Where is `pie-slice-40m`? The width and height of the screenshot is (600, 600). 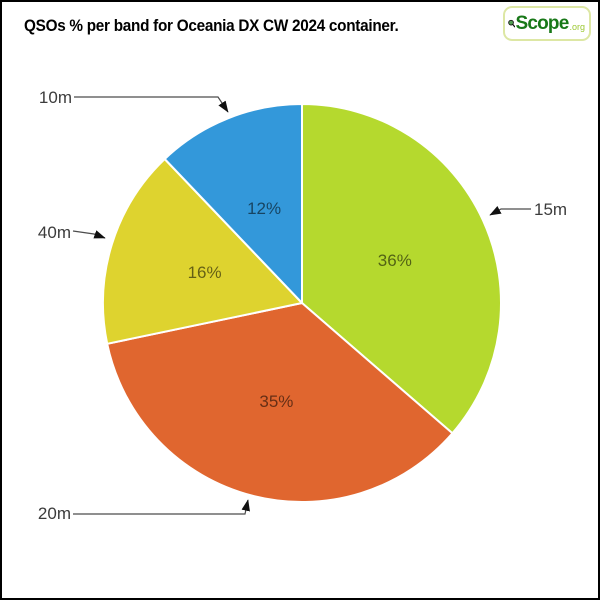
pie-slice-40m is located at coordinates (202, 251).